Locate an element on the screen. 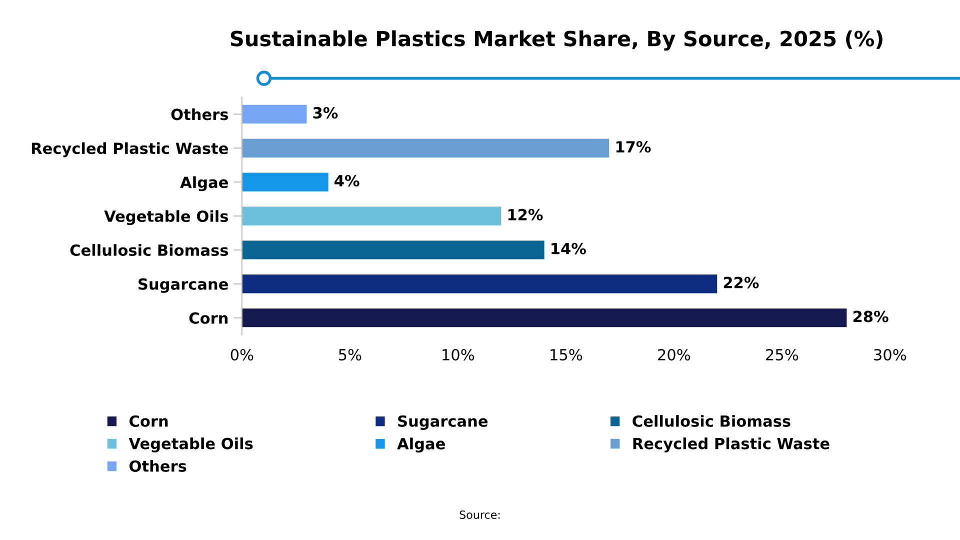 This screenshot has height=540, width=960. y-tick-label: Cellulosic Biomass is located at coordinates (149, 250).